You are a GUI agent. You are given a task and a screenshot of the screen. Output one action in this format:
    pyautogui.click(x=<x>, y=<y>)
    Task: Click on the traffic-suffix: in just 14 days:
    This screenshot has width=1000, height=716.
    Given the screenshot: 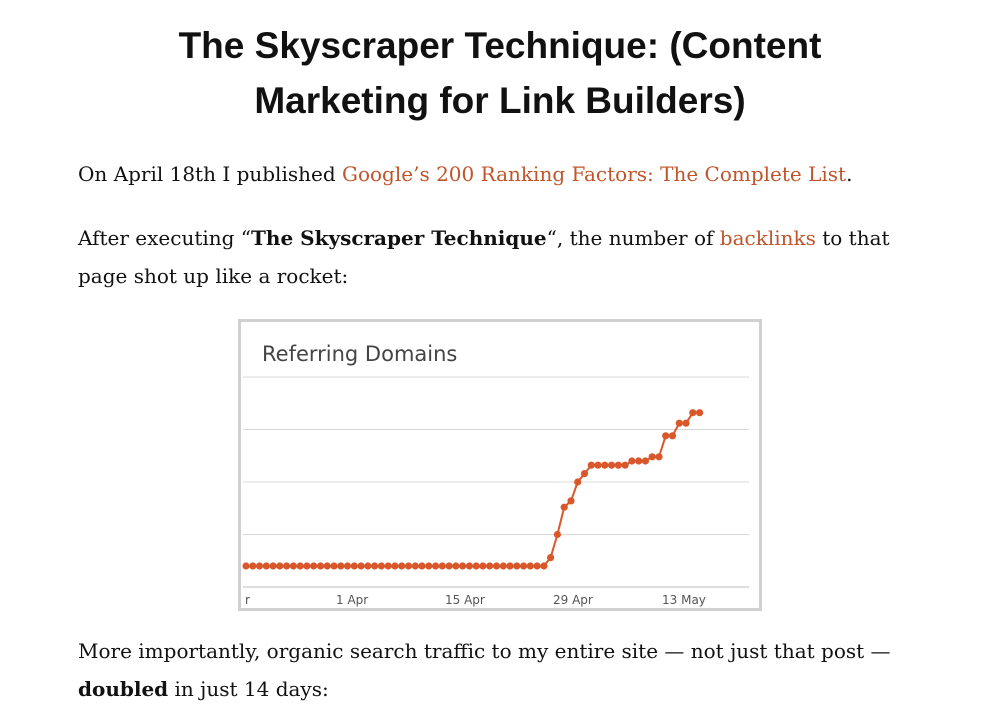 What is the action you would take?
    pyautogui.click(x=248, y=689)
    